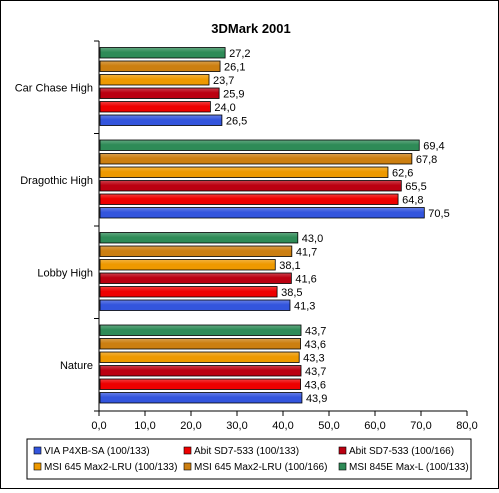 This screenshot has height=493, width=499. What do you see at coordinates (236, 426) in the screenshot?
I see `x-tick-label: 30,0` at bounding box center [236, 426].